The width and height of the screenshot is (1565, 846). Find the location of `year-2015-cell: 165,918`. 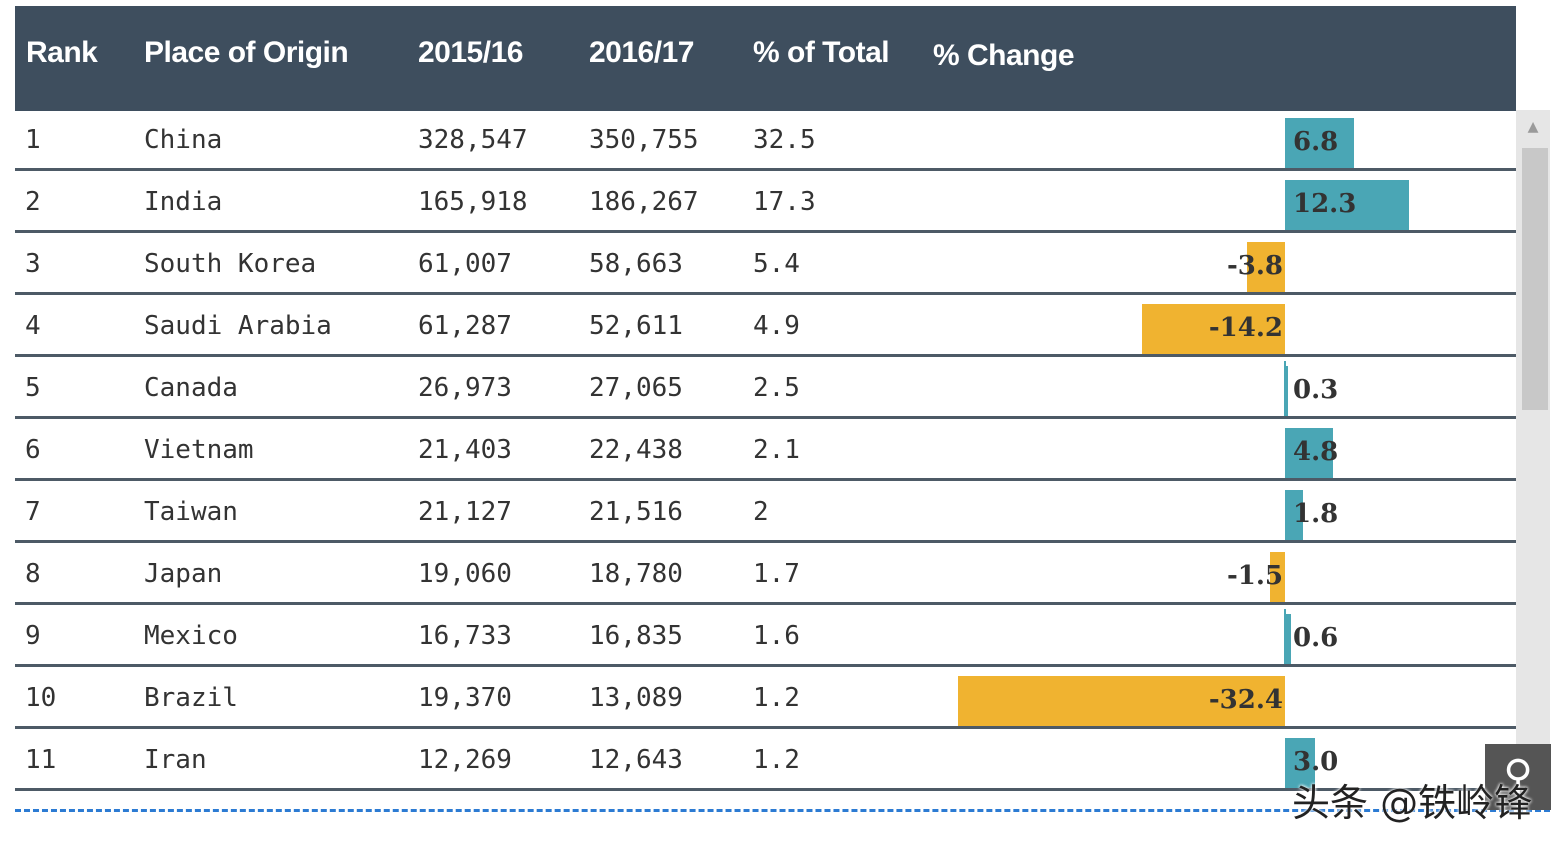

year-2015-cell: 165,918 is located at coordinates (473, 202).